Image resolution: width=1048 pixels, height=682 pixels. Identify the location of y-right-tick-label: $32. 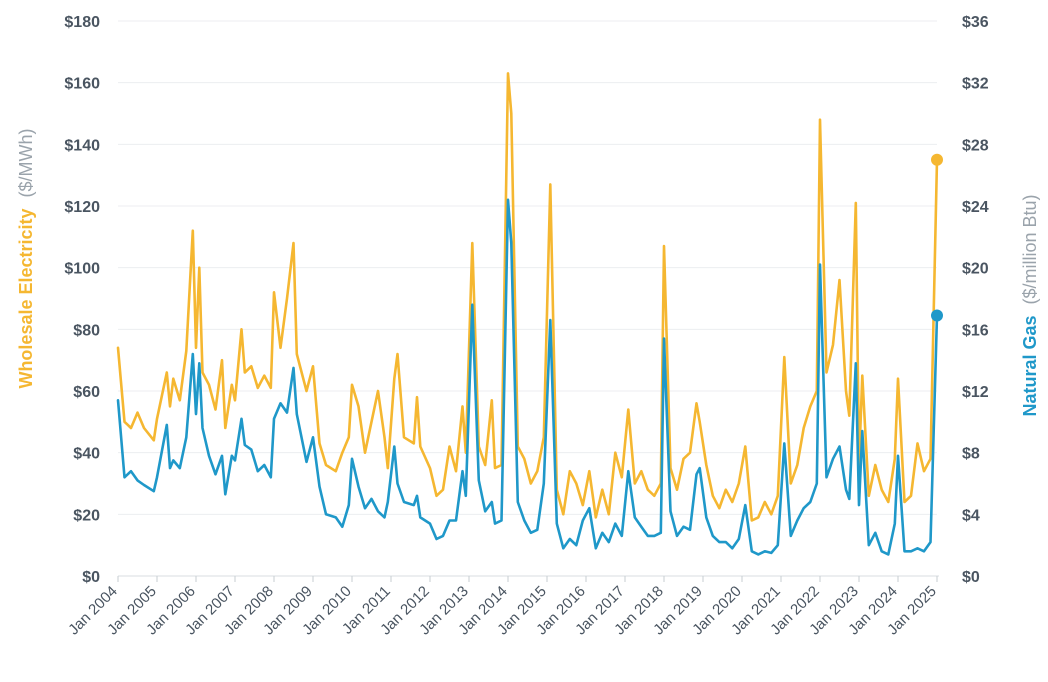
(975, 84).